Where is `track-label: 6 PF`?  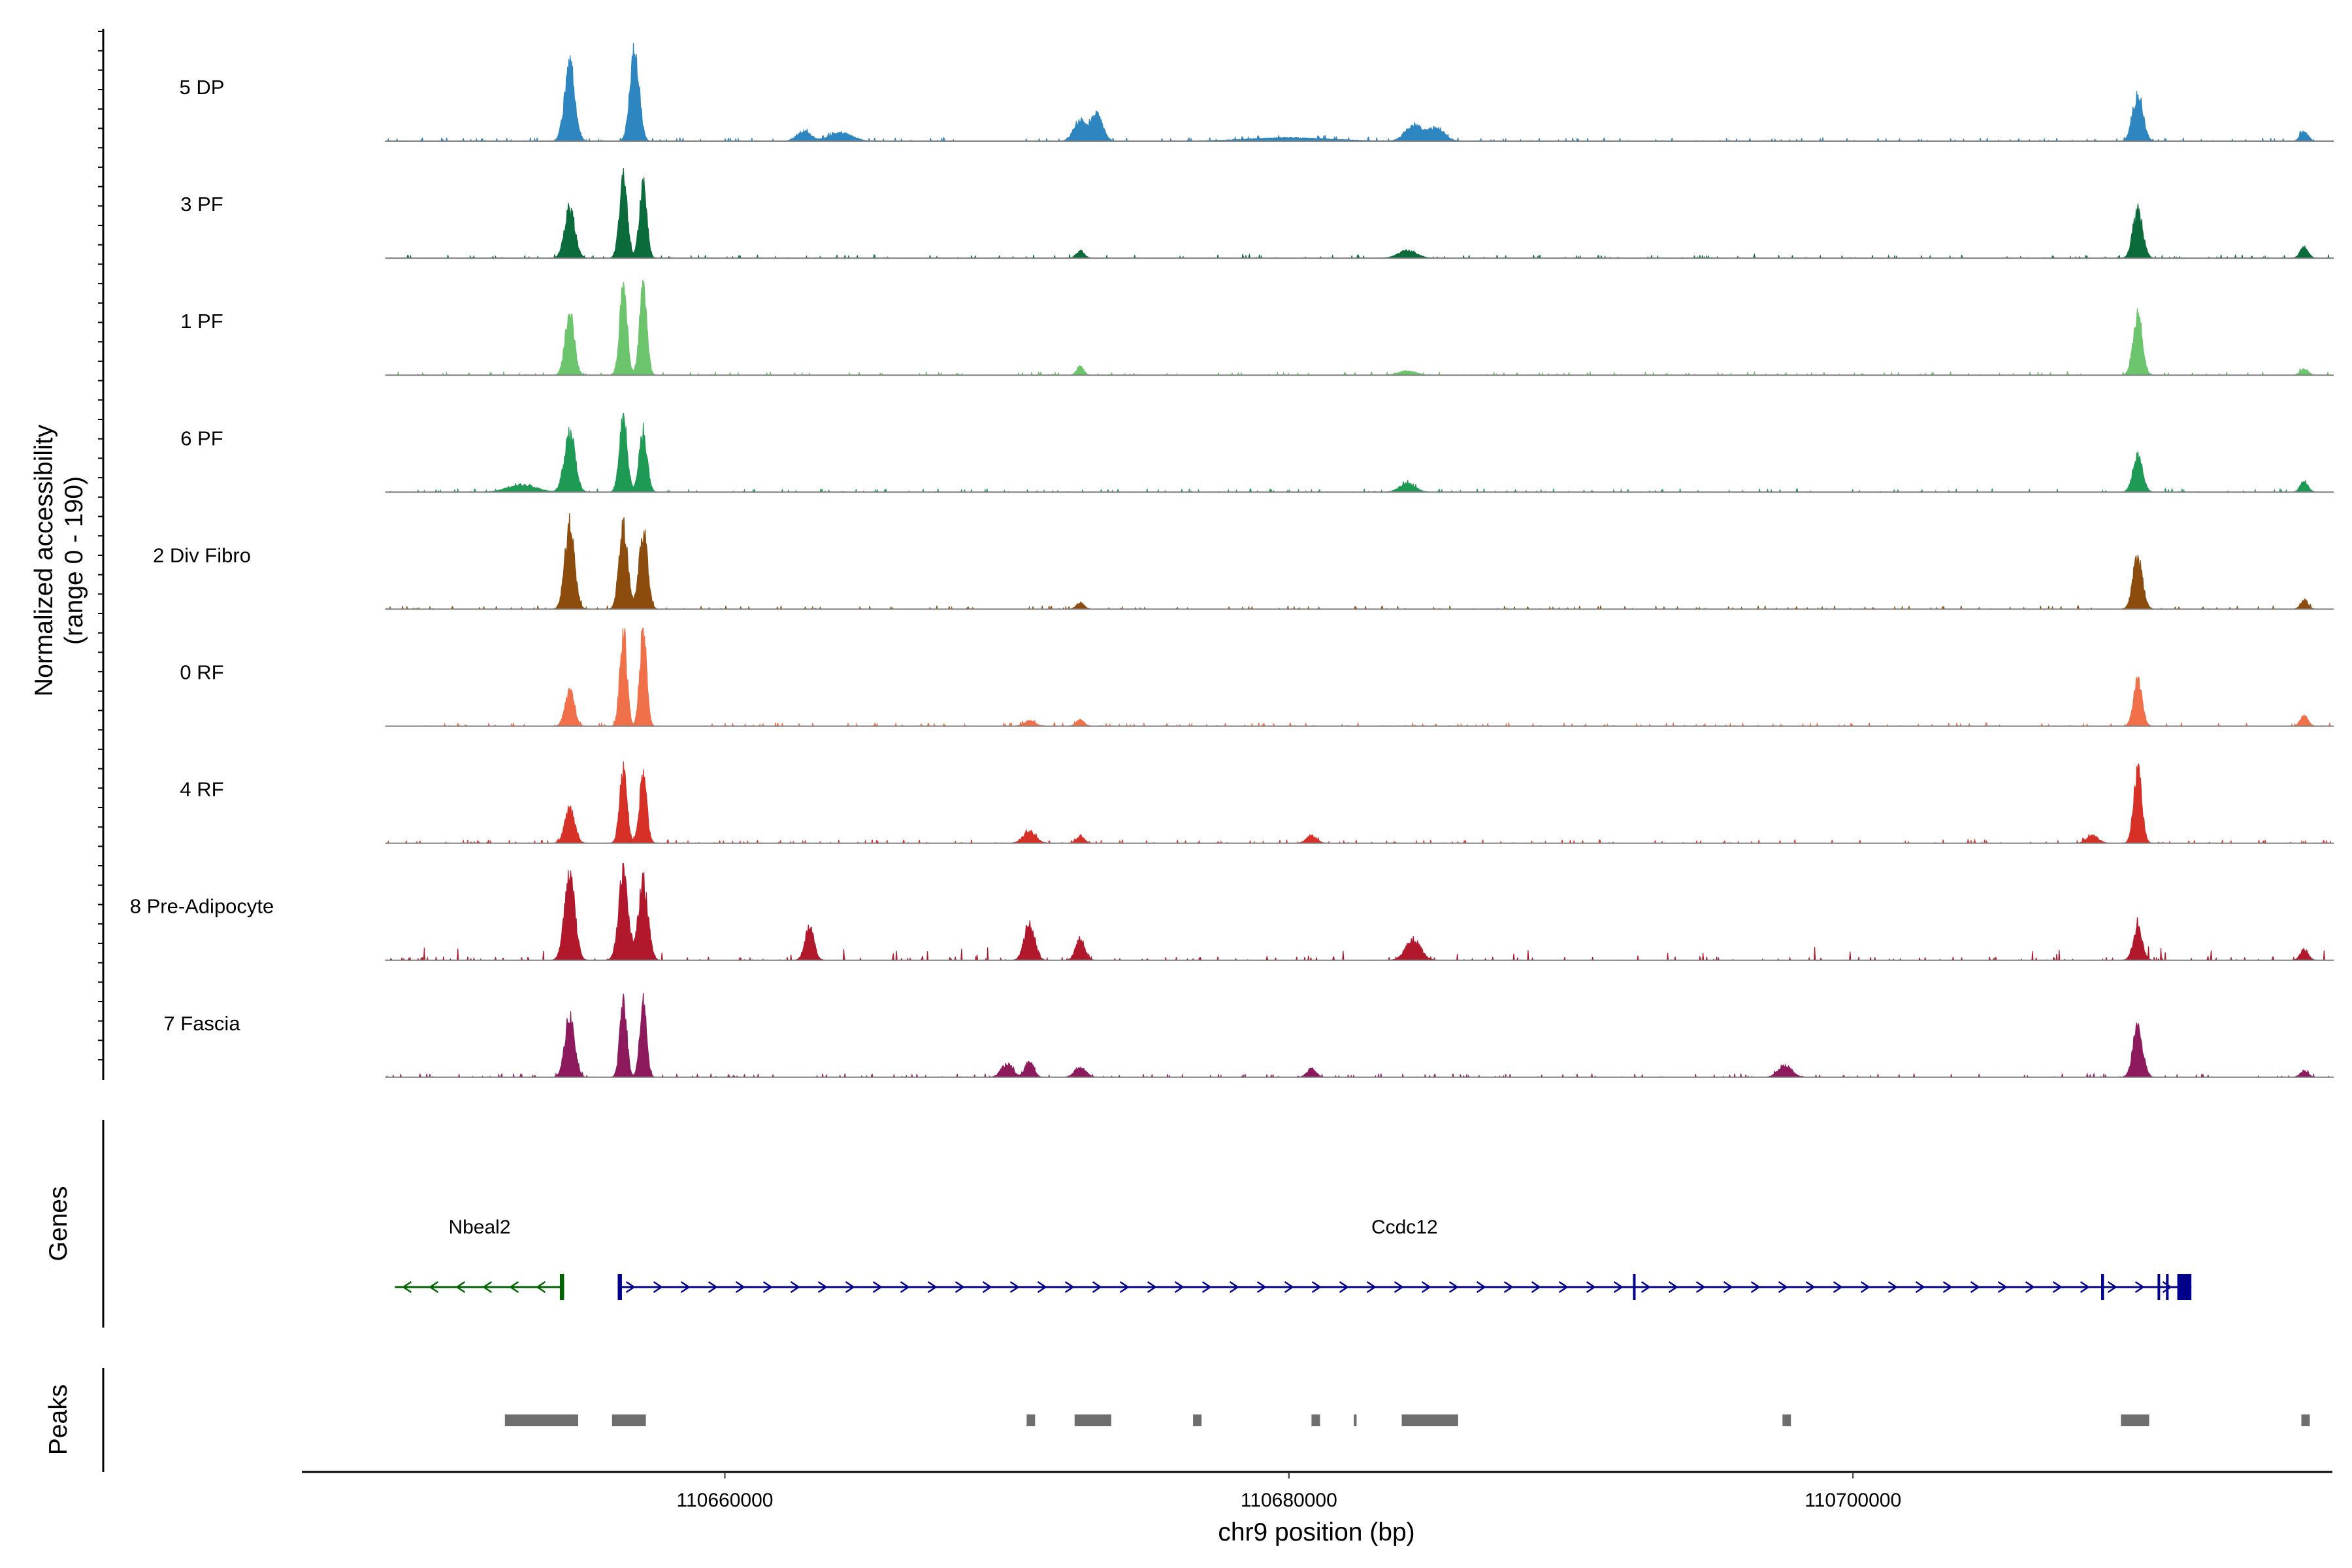
track-label: 6 PF is located at coordinates (201, 438).